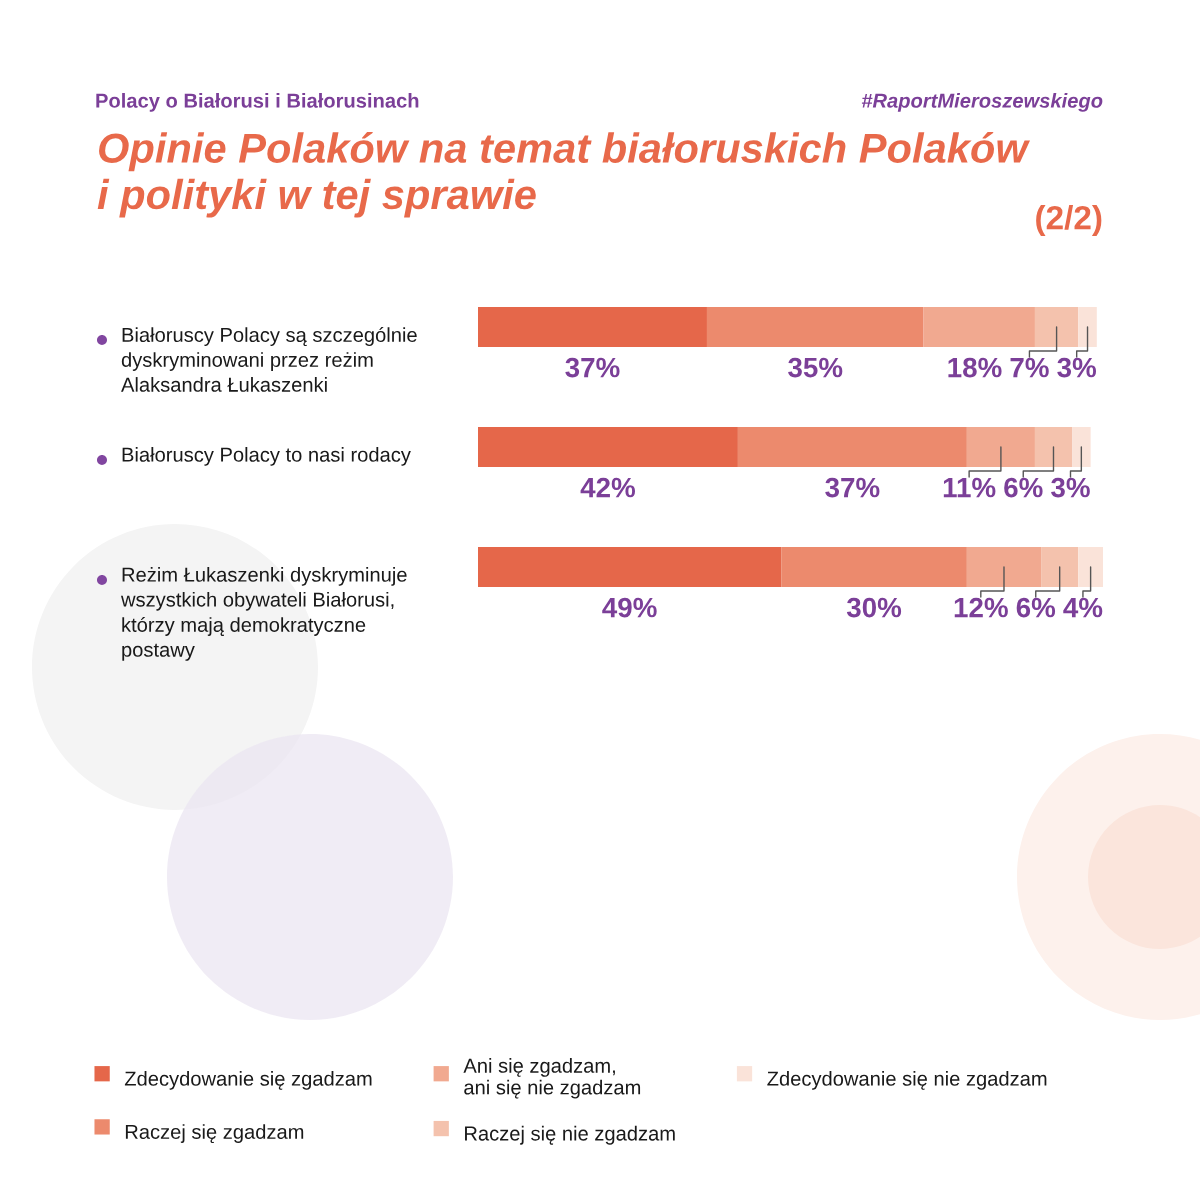 This screenshot has height=1200, width=1200. Describe the element at coordinates (263, 614) in the screenshot. I see `y-tick-label: Reżim Łukaszenki dyskryminuje wszystkich obywateli Białorusi, którzy mają demokratyczne postawy` at that location.